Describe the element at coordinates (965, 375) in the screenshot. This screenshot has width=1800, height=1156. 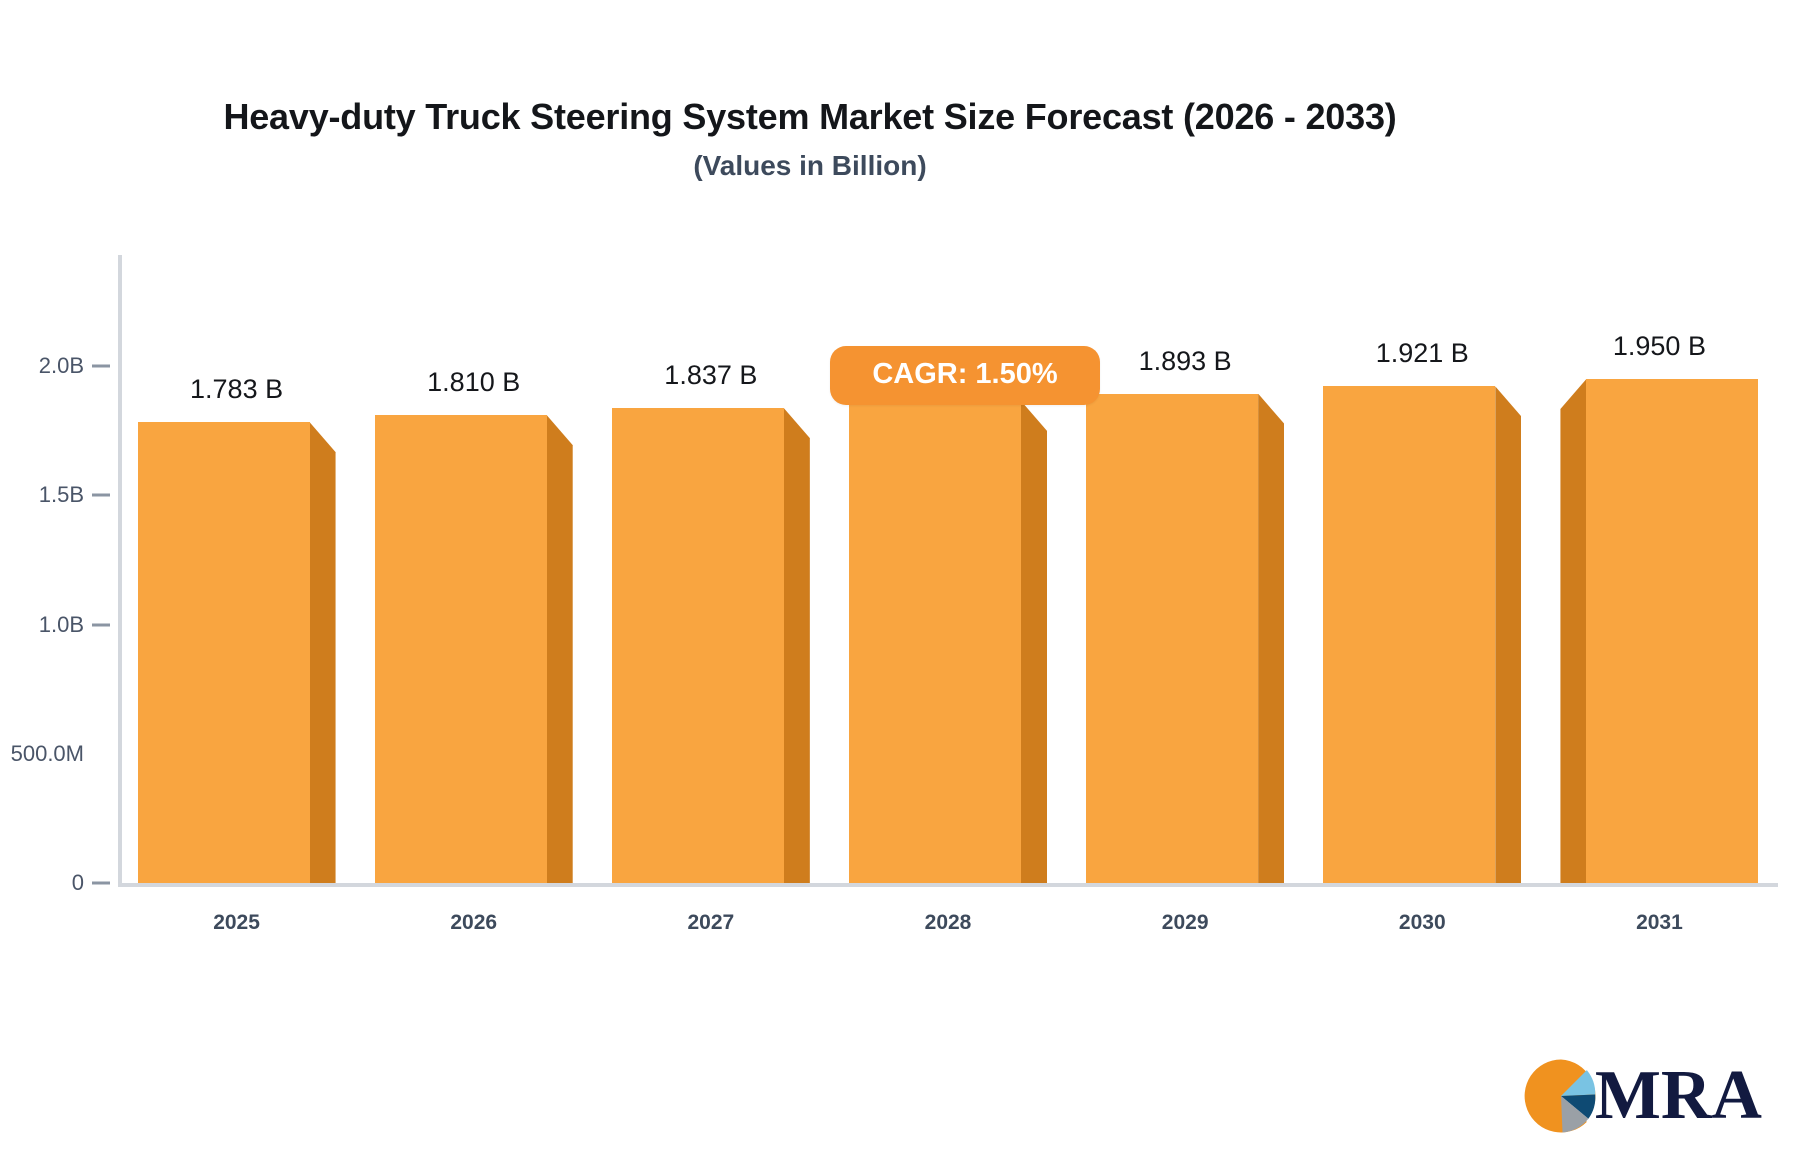
I see `cagr-annotation-badge: CAGR: 1.50%` at that location.